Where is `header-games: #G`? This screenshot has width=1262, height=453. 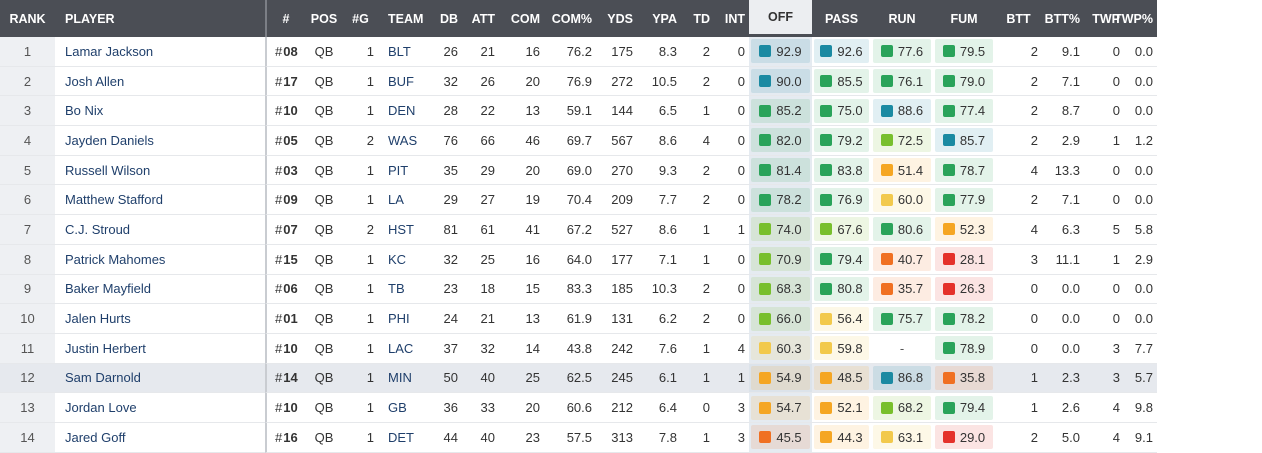
header-games: #G is located at coordinates (360, 18).